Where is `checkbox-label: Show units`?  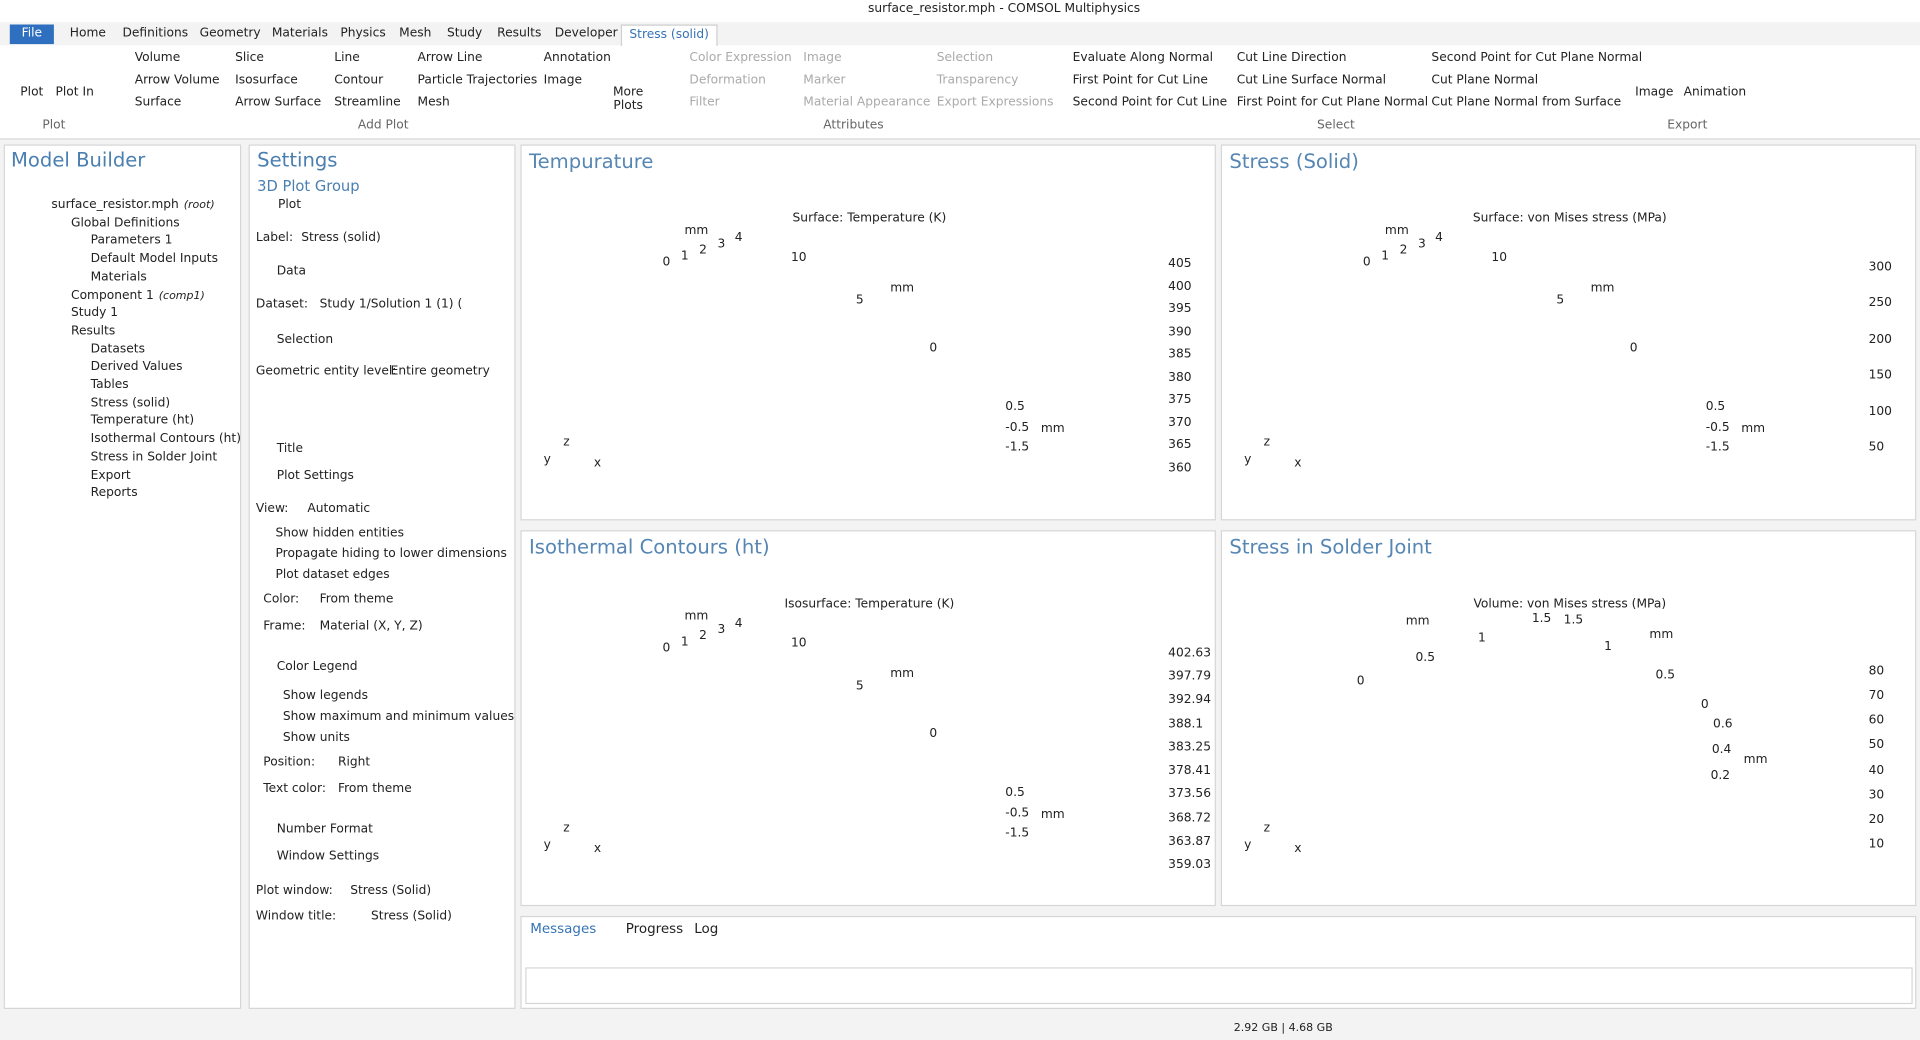
checkbox-label: Show units is located at coordinates (316, 738).